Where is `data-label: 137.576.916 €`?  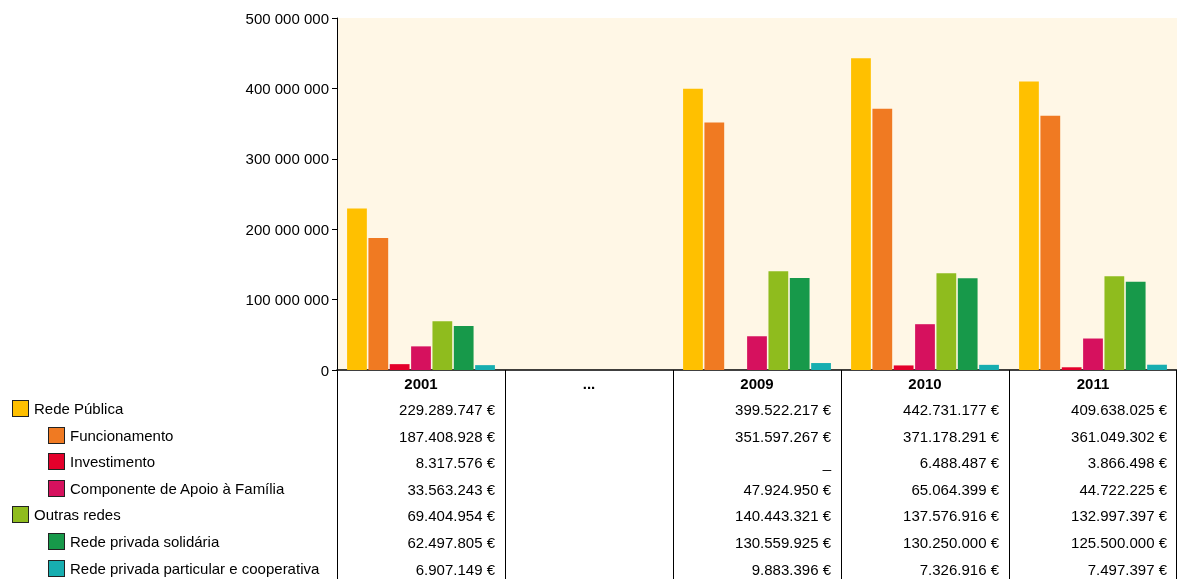 data-label: 137.576.916 € is located at coordinates (950, 516).